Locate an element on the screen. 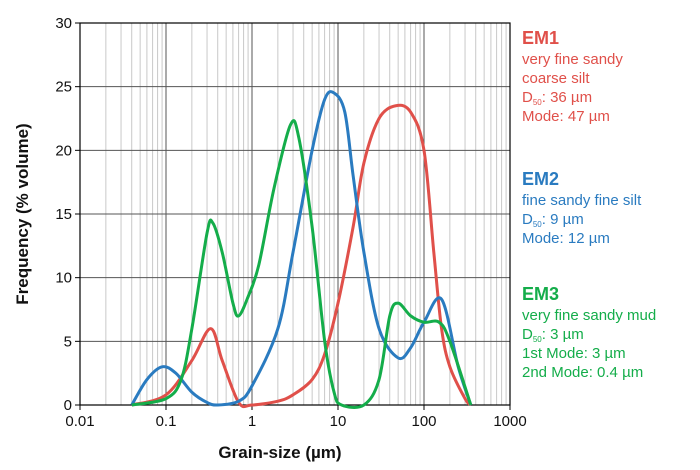 The image size is (700, 470). annotation-line: very fine sandy mud is located at coordinates (589, 315).